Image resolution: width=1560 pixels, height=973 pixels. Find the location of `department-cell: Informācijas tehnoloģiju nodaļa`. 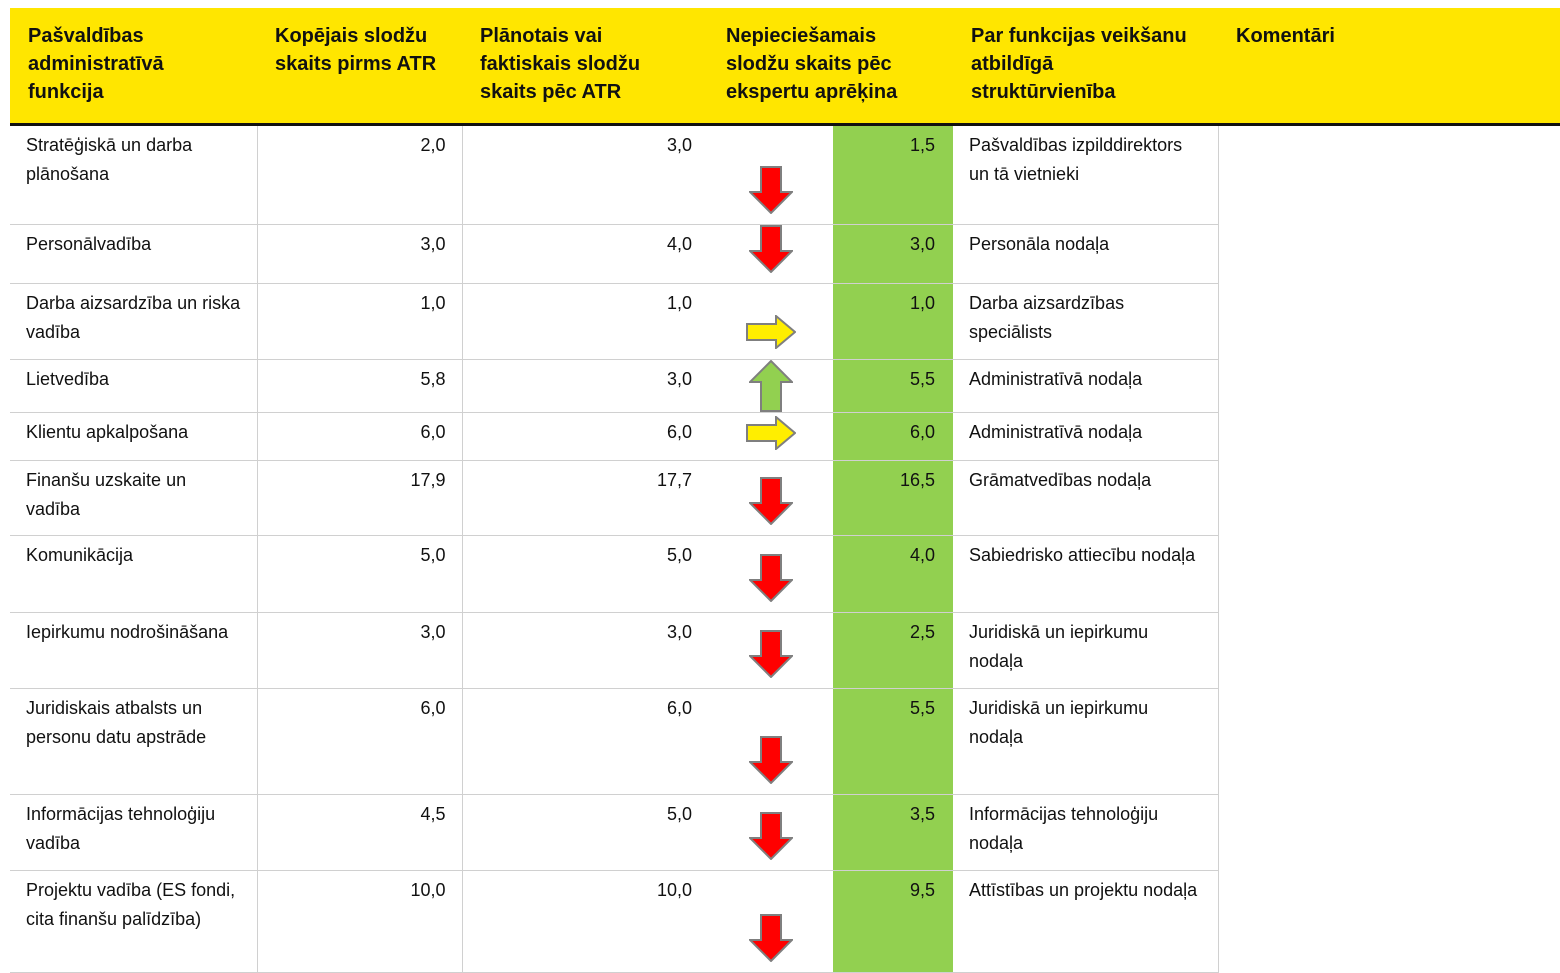

department-cell: Informācijas tehnoloģiju nodaļa is located at coordinates (1086, 832).